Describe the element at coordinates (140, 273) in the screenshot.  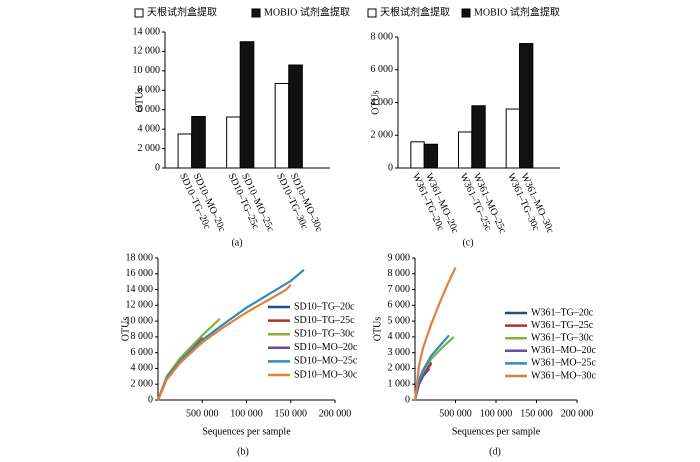
I see `y-tick-label: 16 000` at that location.